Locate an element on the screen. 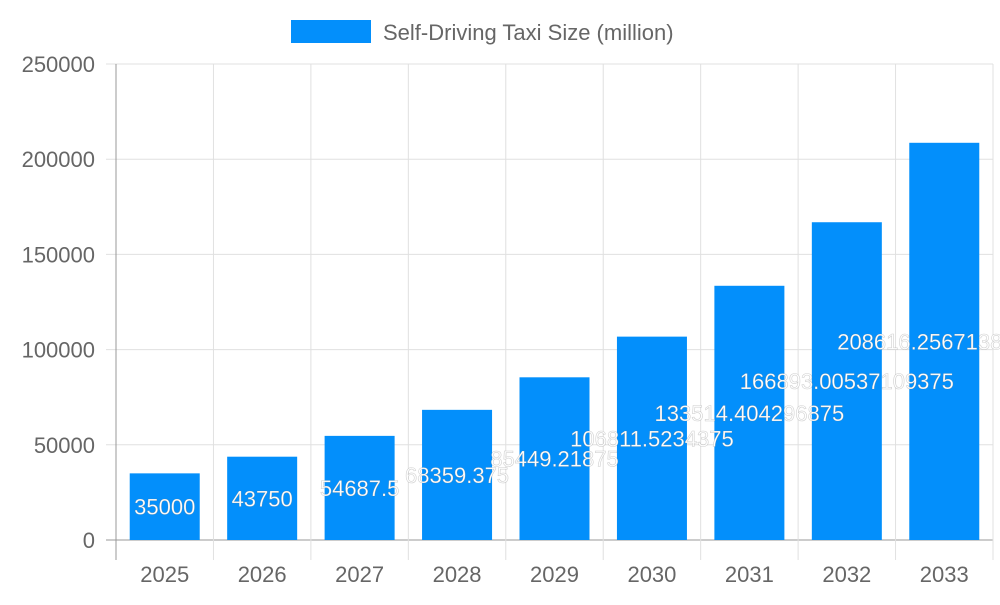 The width and height of the screenshot is (1000, 605). data-label: 68359.375 is located at coordinates (457, 475).